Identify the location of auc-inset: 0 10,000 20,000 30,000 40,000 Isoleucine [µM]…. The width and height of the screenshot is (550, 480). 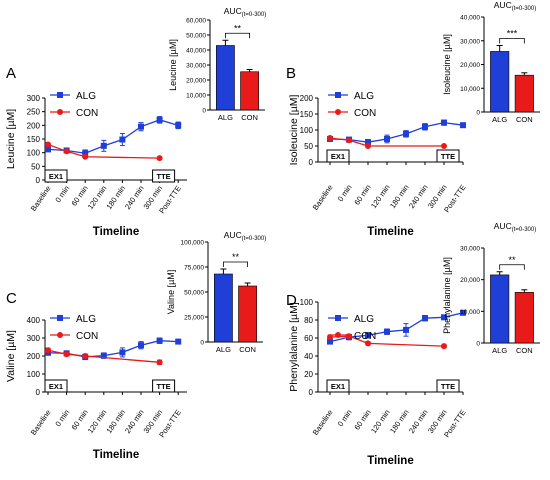
(491, 62).